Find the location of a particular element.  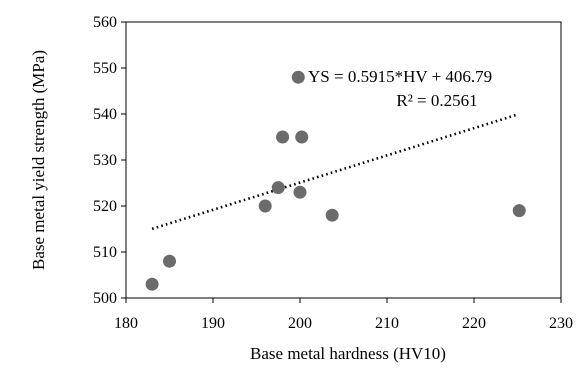

y-tick-label: 500 is located at coordinates (105, 298).